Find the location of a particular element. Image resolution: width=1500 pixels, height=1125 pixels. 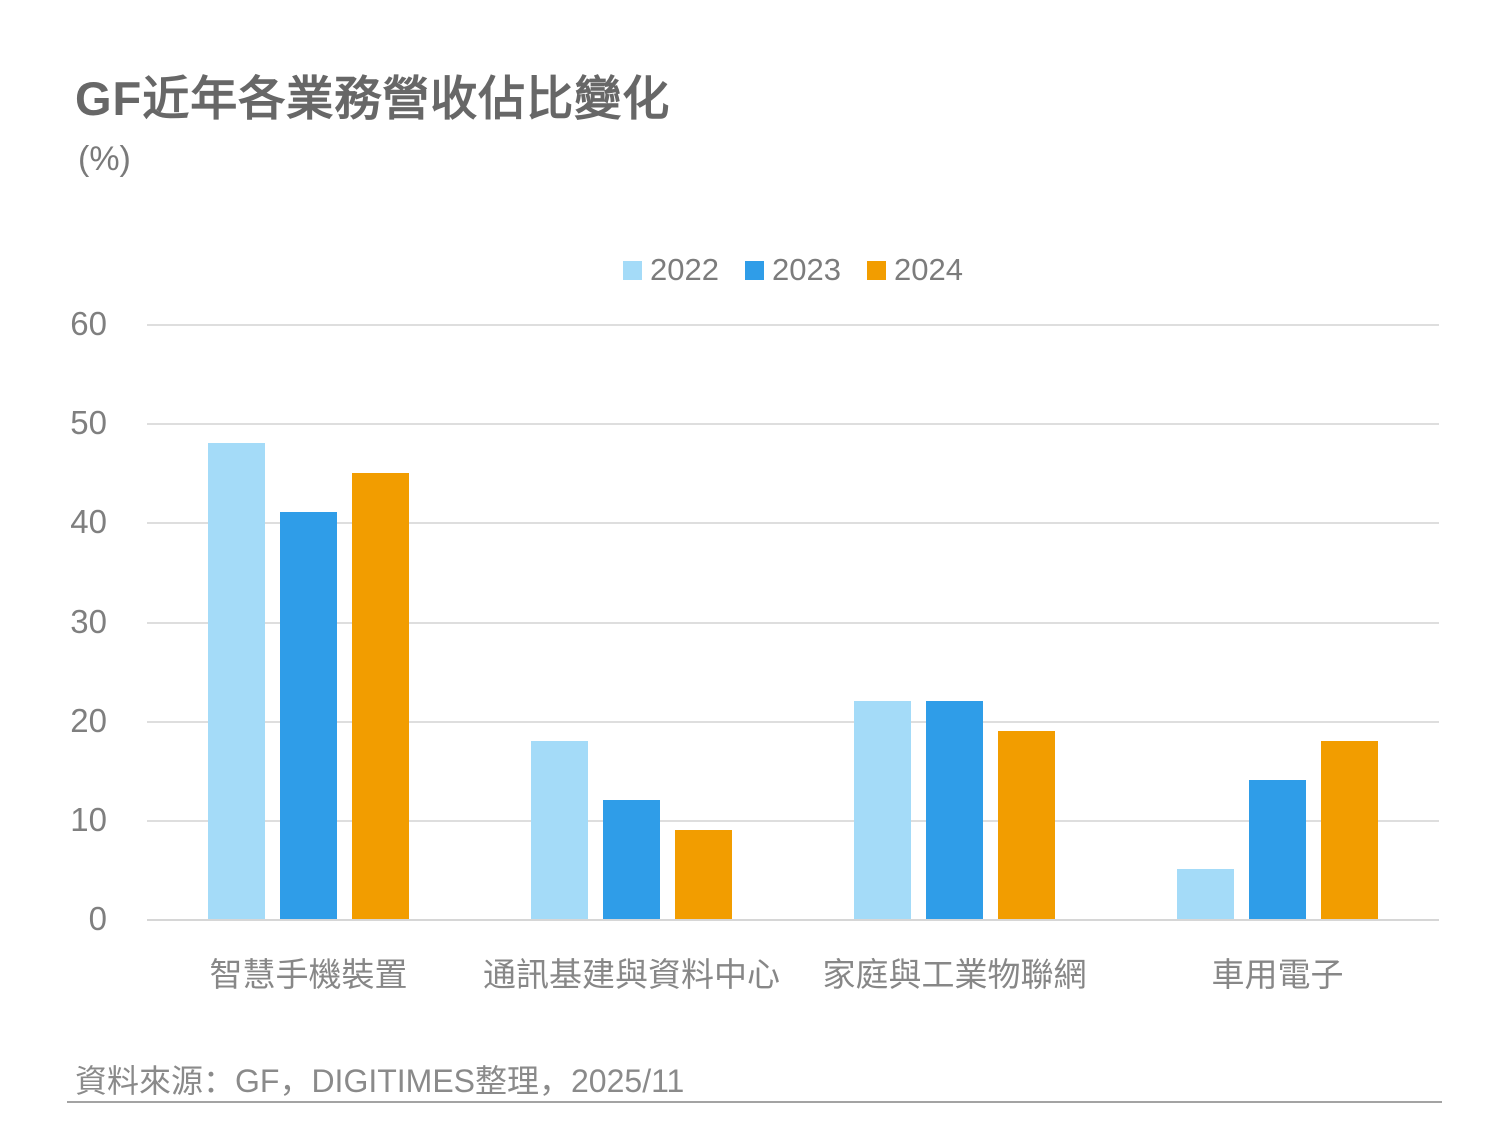

x-category-label: 通訊基建與資料中心 is located at coordinates (631, 974).